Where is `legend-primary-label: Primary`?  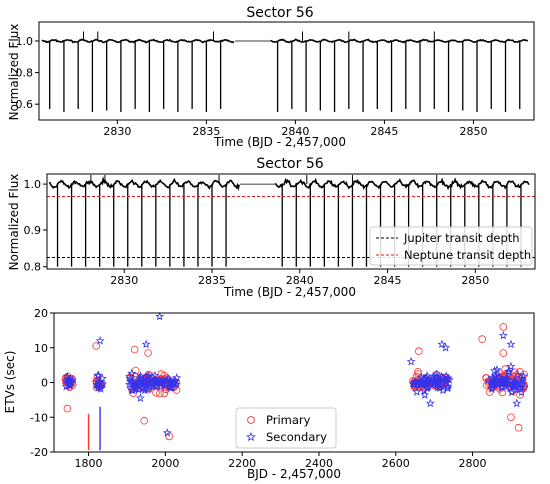
legend-primary-label: Primary is located at coordinates (288, 420).